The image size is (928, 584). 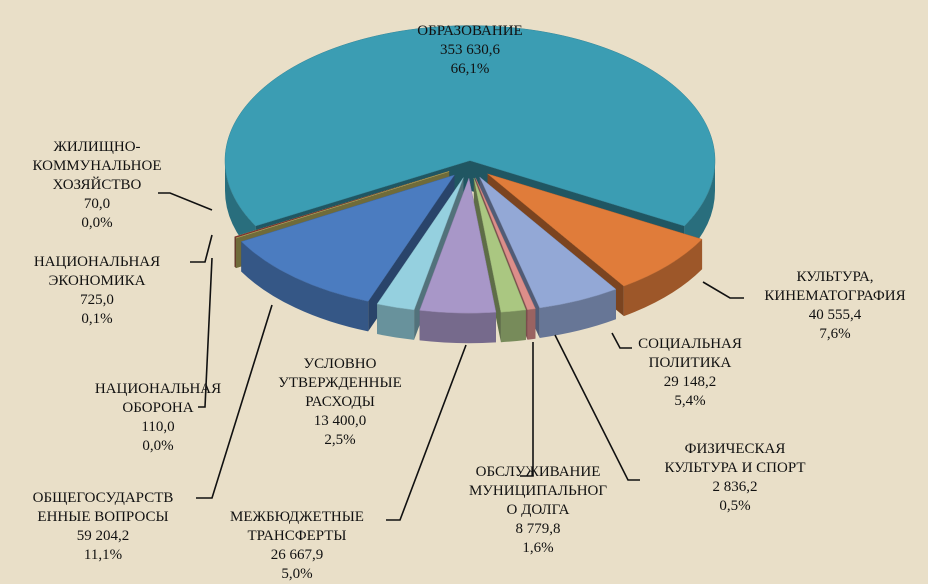 I want to click on value-label: 59 204,2, so click(x=103, y=536).